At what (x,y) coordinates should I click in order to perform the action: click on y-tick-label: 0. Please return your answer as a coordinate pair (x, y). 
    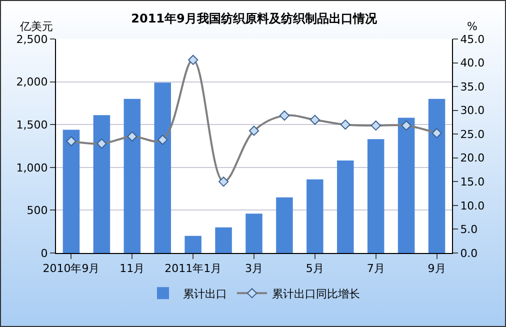
    Looking at the image, I should click on (44, 253).